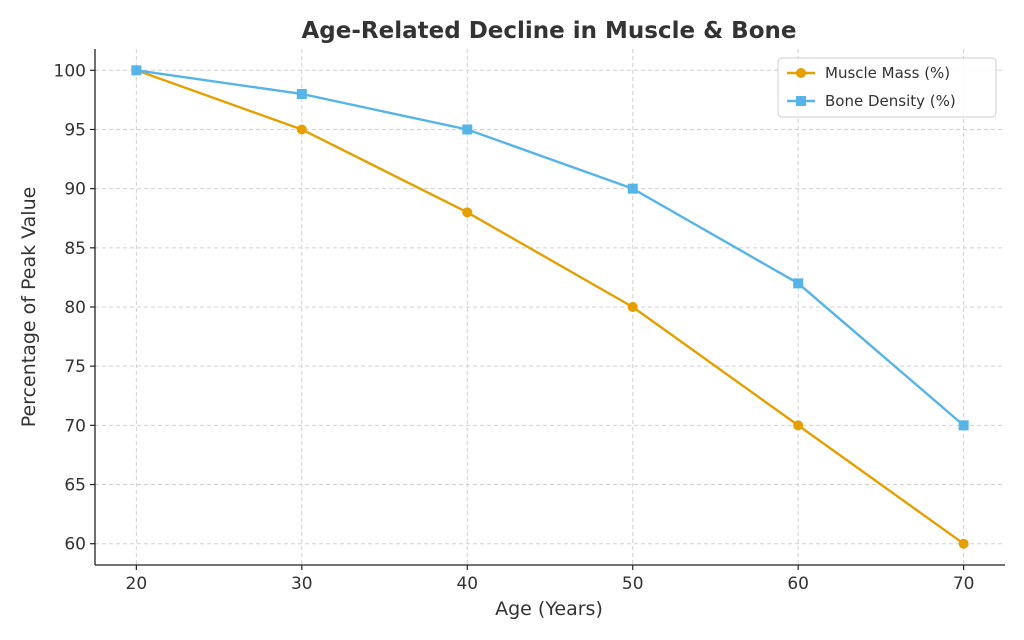  Describe the element at coordinates (549, 31) in the screenshot. I see `chart-title: Age-Related Decline in Muscle & Bone` at that location.